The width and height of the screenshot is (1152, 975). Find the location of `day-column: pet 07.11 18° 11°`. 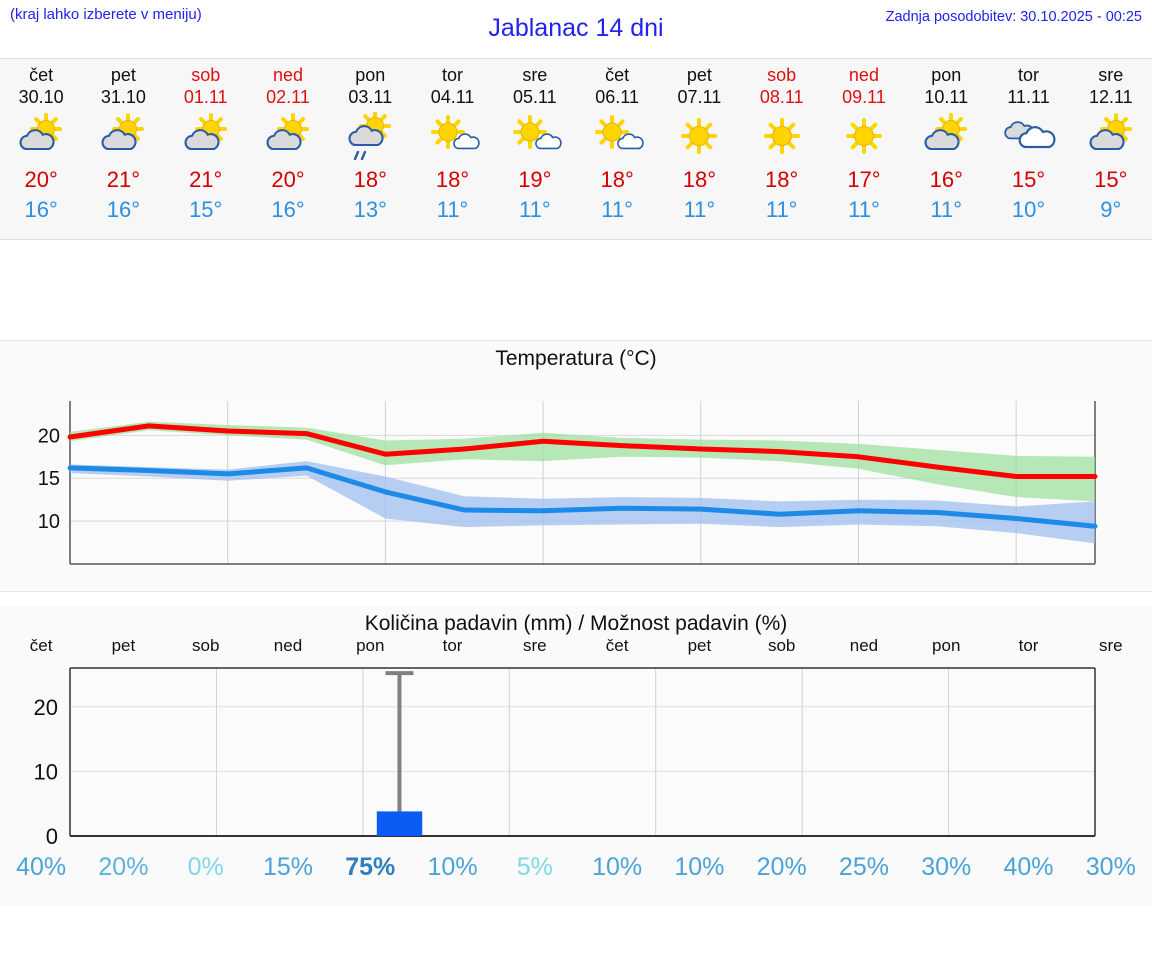

day-column: pet 07.11 18° 11° is located at coordinates (699, 149).